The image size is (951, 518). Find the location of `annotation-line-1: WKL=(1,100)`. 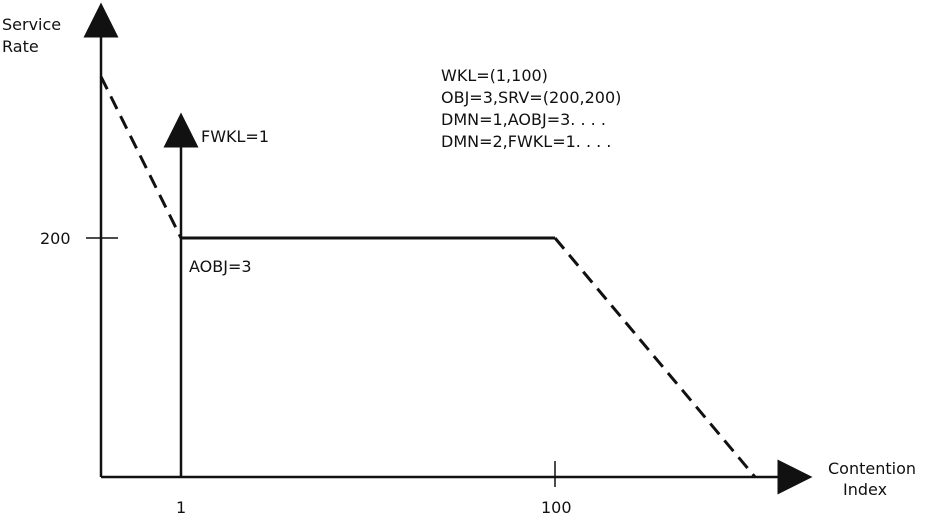

annotation-line-1: WKL=(1,100) is located at coordinates (494, 75).